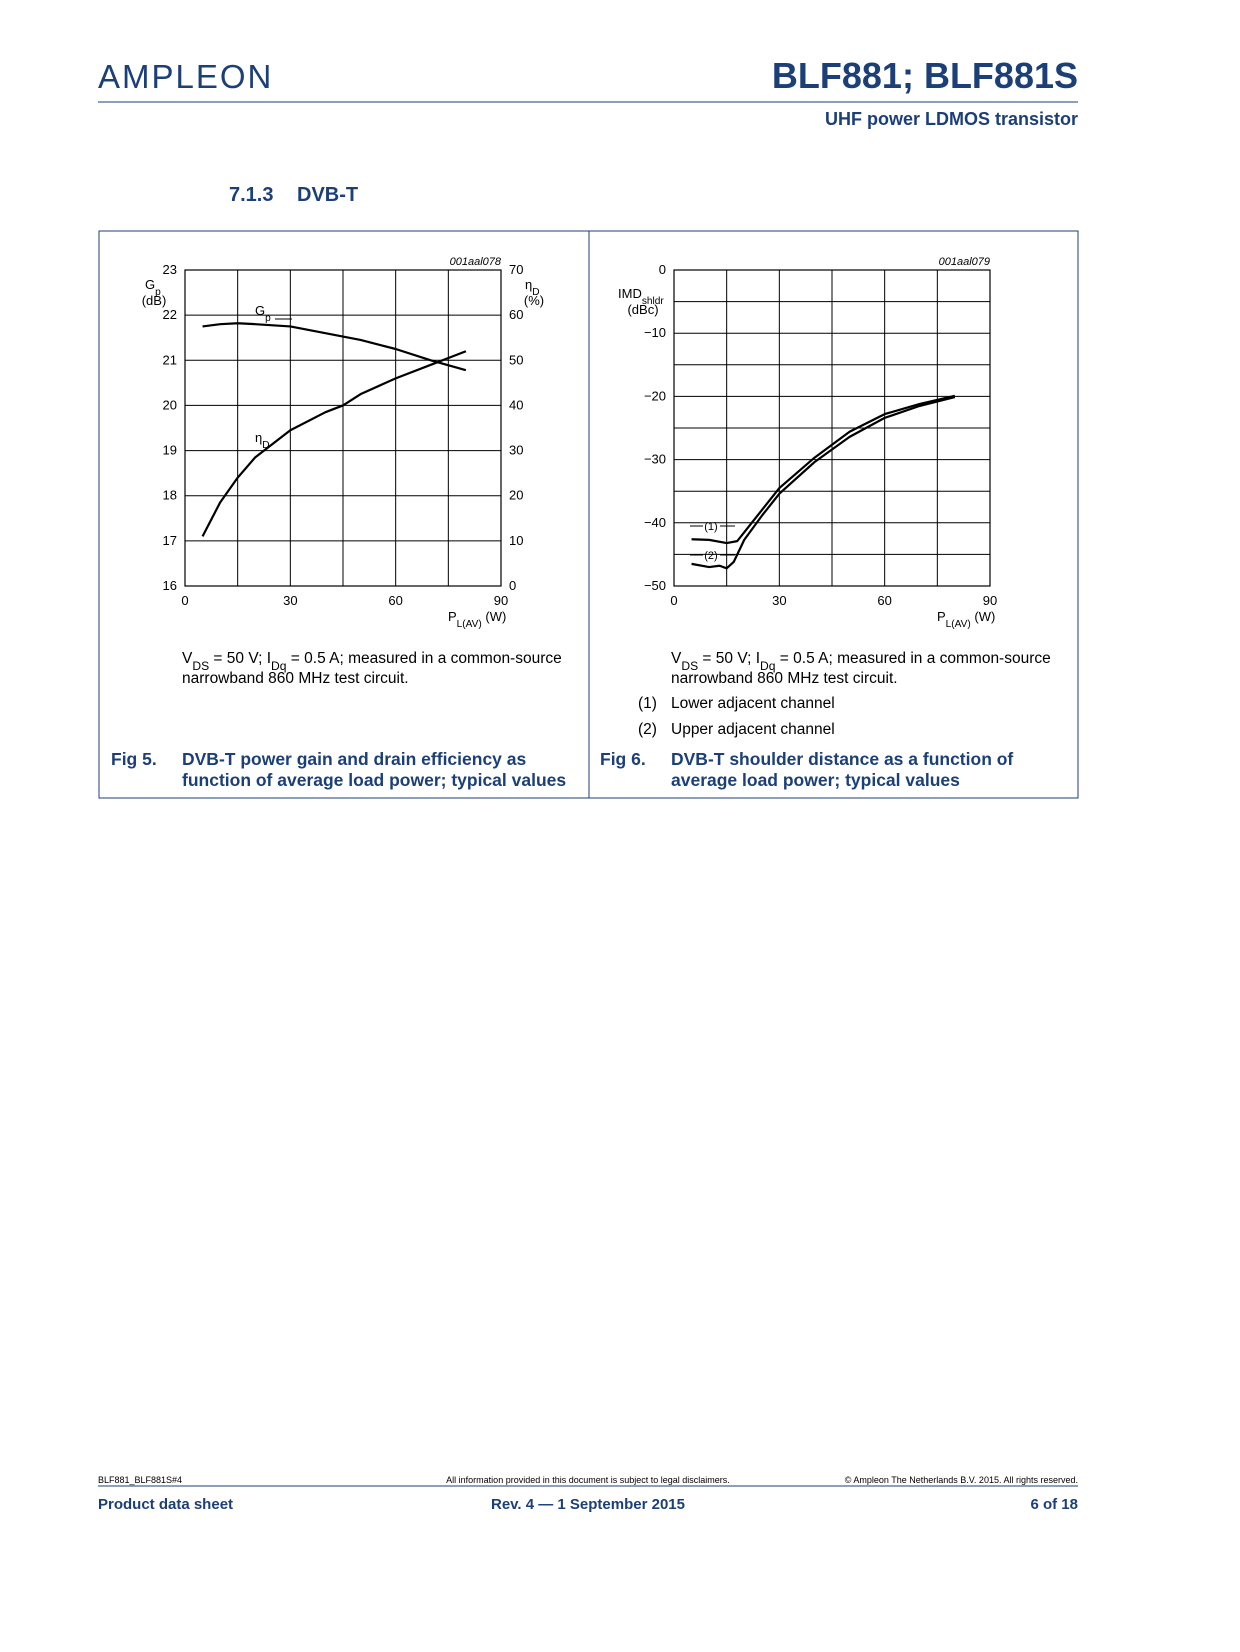 This screenshot has height=1652, width=1240. Describe the element at coordinates (655, 585) in the screenshot. I see `y-tick-label: −50` at that location.